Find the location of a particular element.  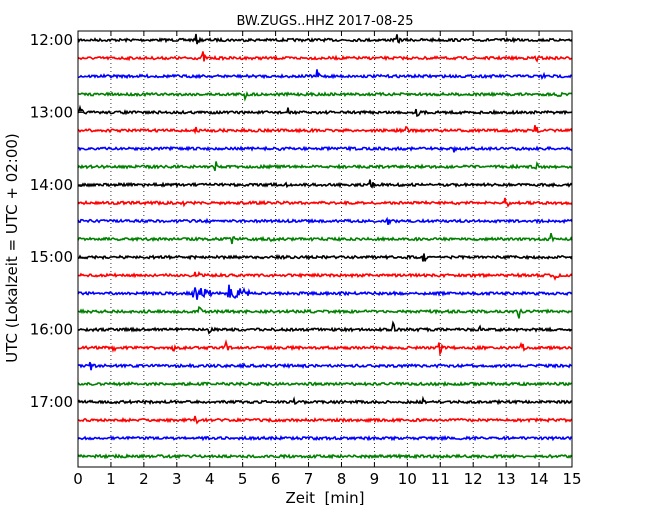

x-tick-label: 11 is located at coordinates (440, 479).